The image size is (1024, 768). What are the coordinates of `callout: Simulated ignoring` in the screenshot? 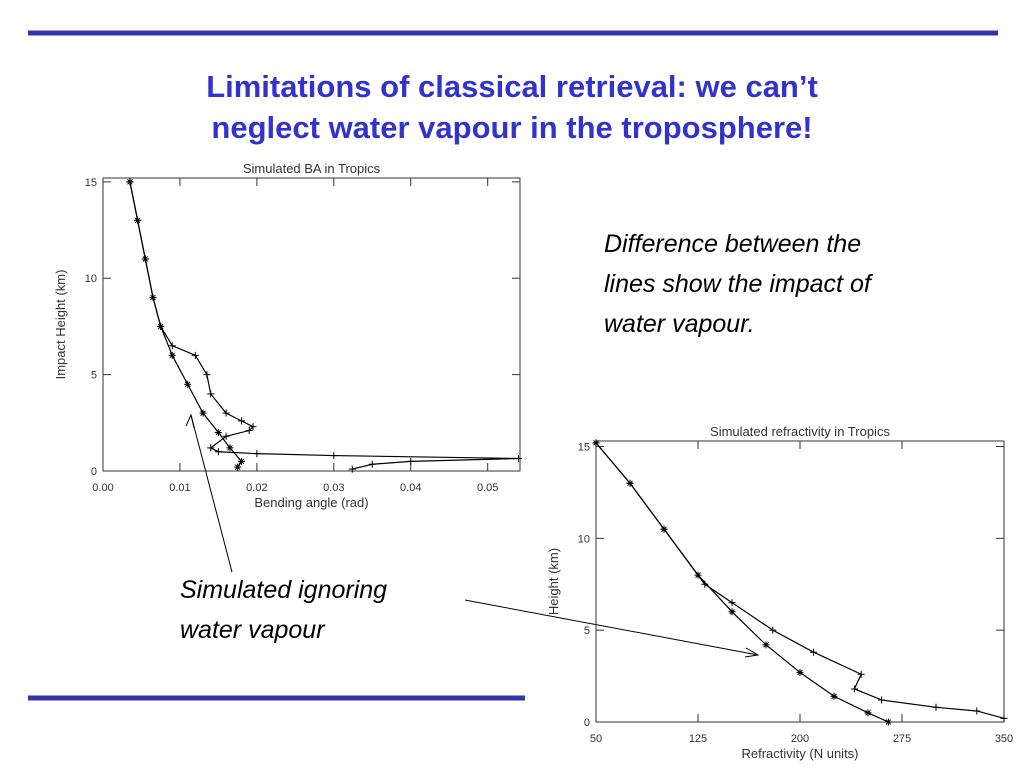 It's located at (283, 590).